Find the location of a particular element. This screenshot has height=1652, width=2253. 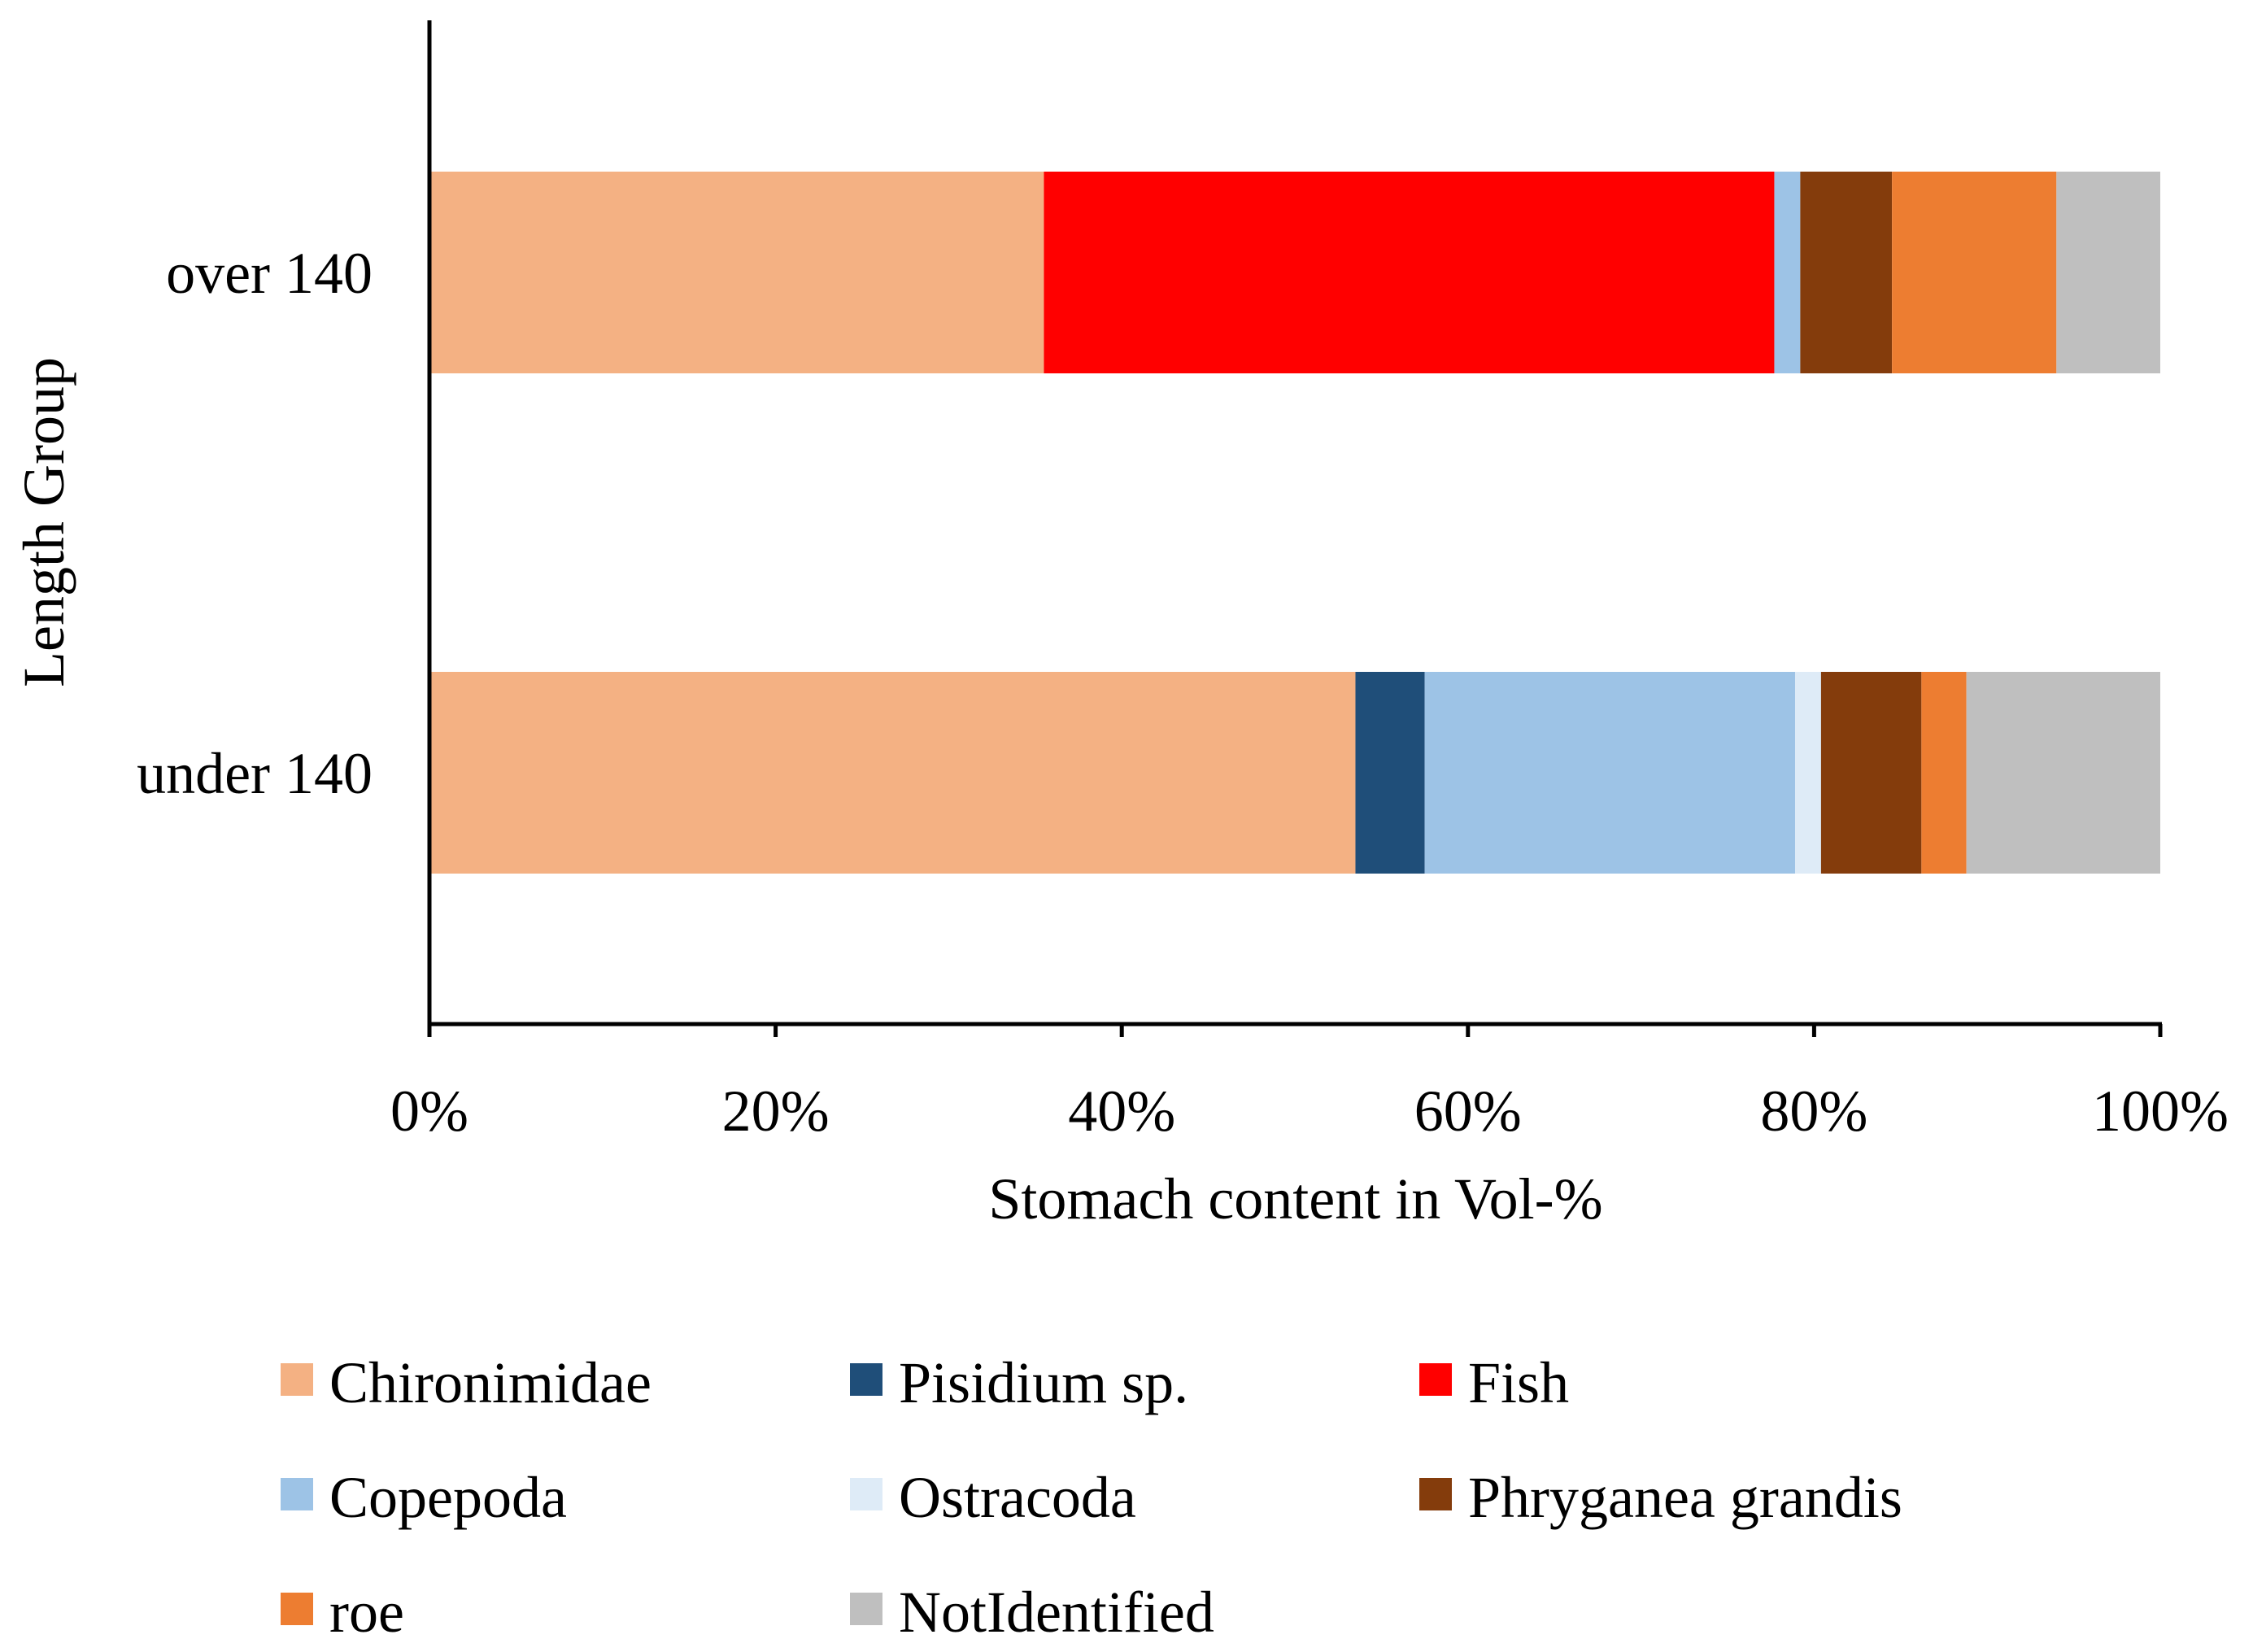

x-tick-label: 0% is located at coordinates (429, 1111).